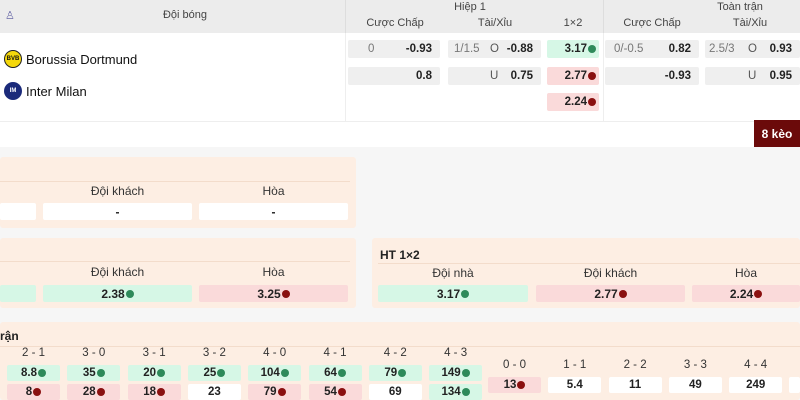 The image size is (800, 400). Describe the element at coordinates (606, 293) in the screenshot. I see `value: 2.77` at that location.